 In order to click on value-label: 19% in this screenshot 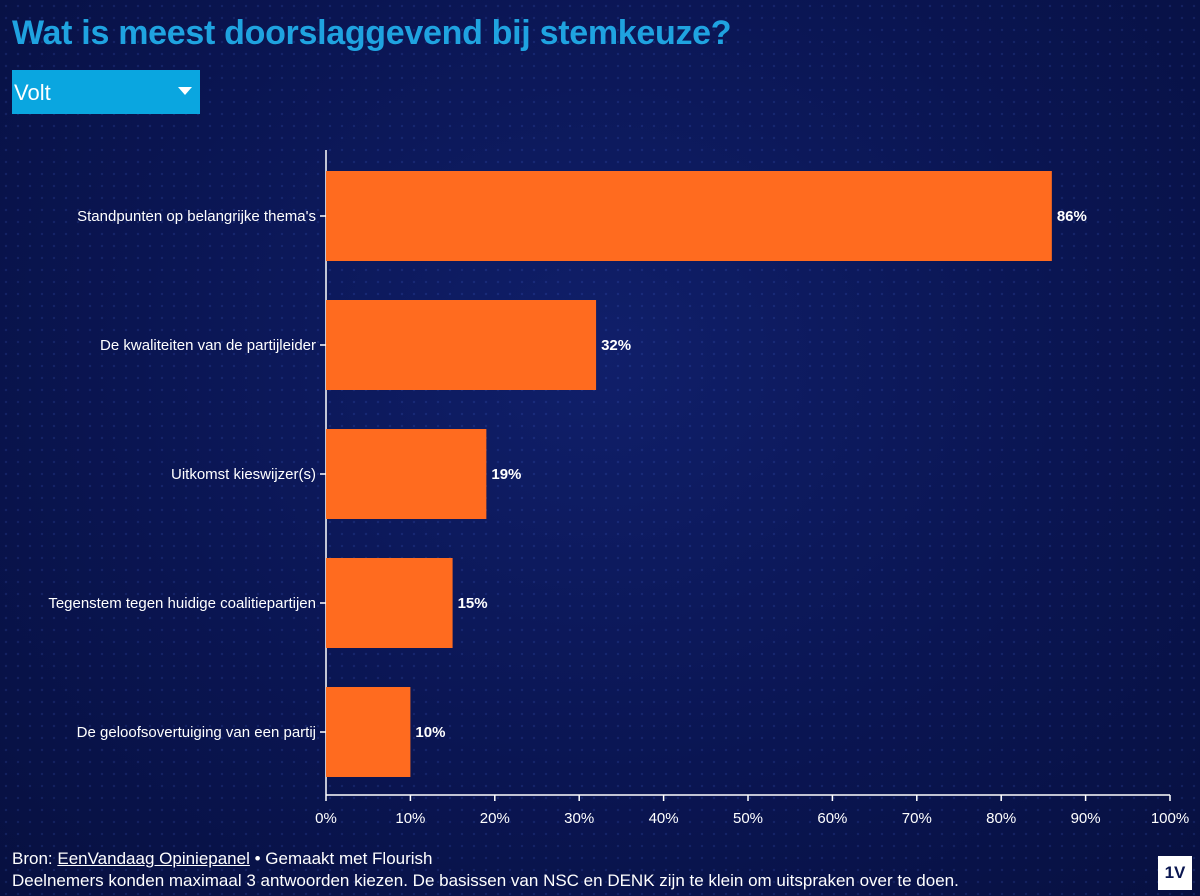, I will do `click(506, 474)`.